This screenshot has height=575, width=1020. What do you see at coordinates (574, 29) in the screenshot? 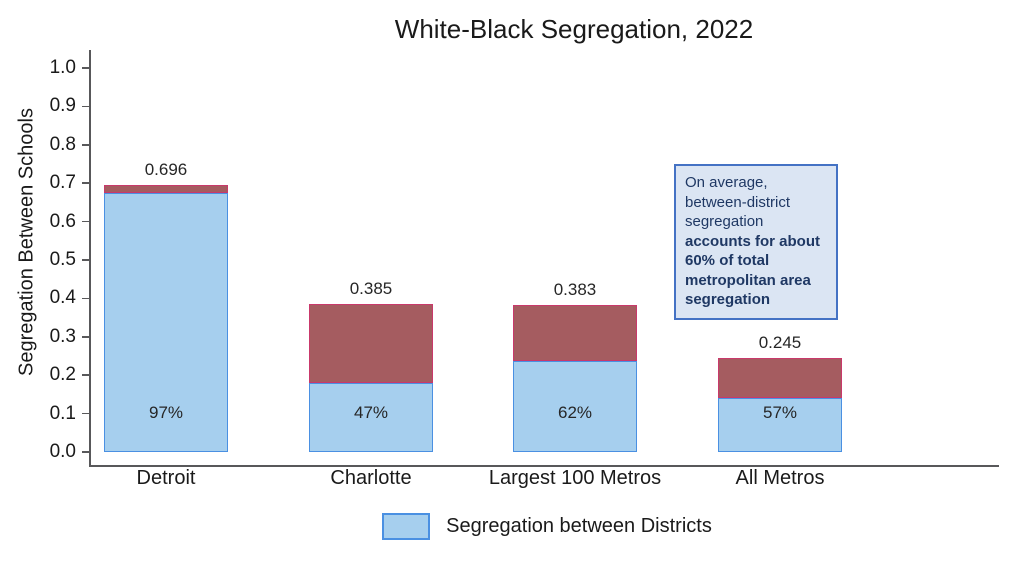
I see `chart-title: White-Black Segregation, 2022` at bounding box center [574, 29].